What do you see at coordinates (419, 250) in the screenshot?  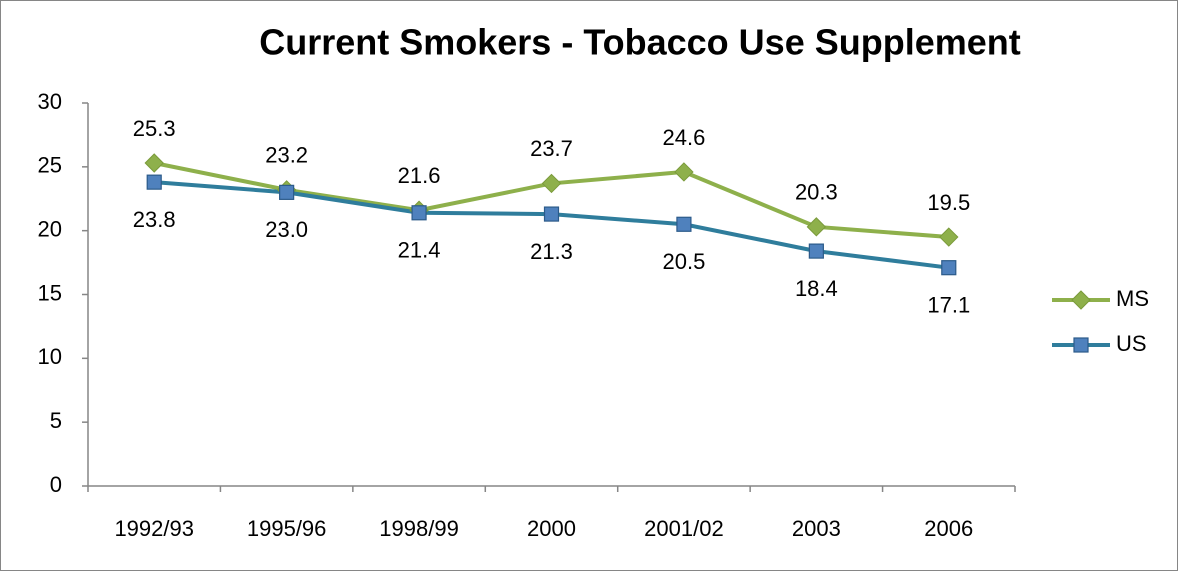 I see `data-label: 21.4` at bounding box center [419, 250].